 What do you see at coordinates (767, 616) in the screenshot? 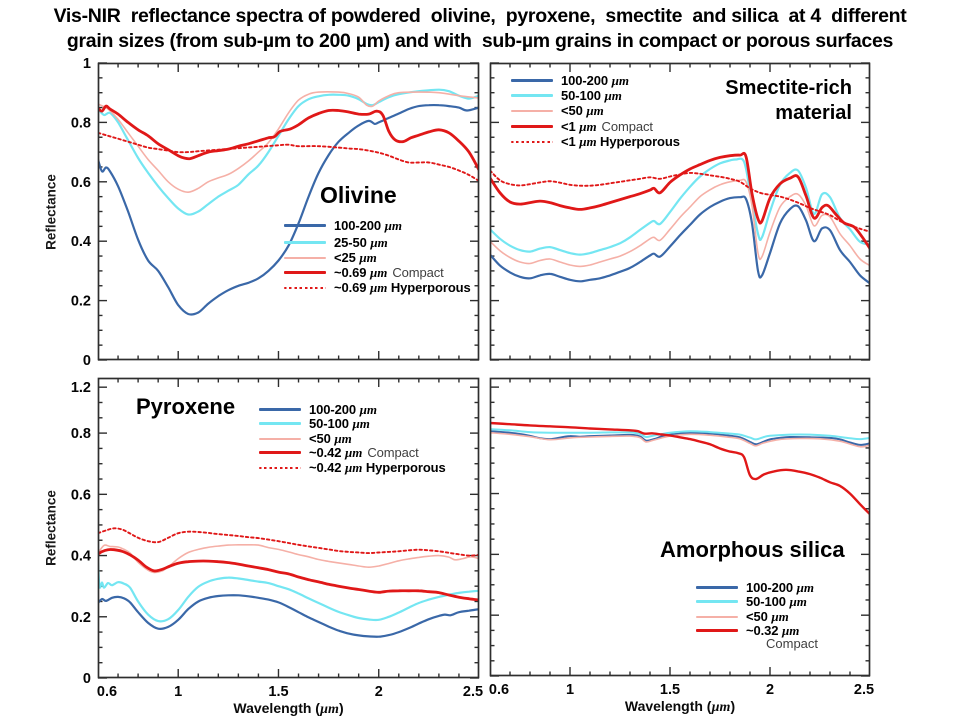
I see `silica-legend-label-2: <50 µm` at bounding box center [767, 616].